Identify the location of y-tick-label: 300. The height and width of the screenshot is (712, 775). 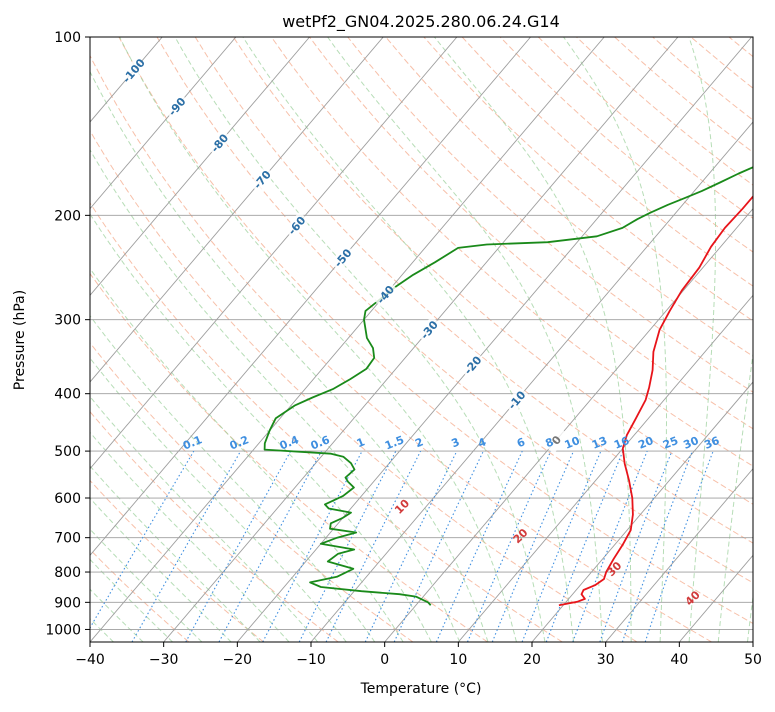
(67, 321).